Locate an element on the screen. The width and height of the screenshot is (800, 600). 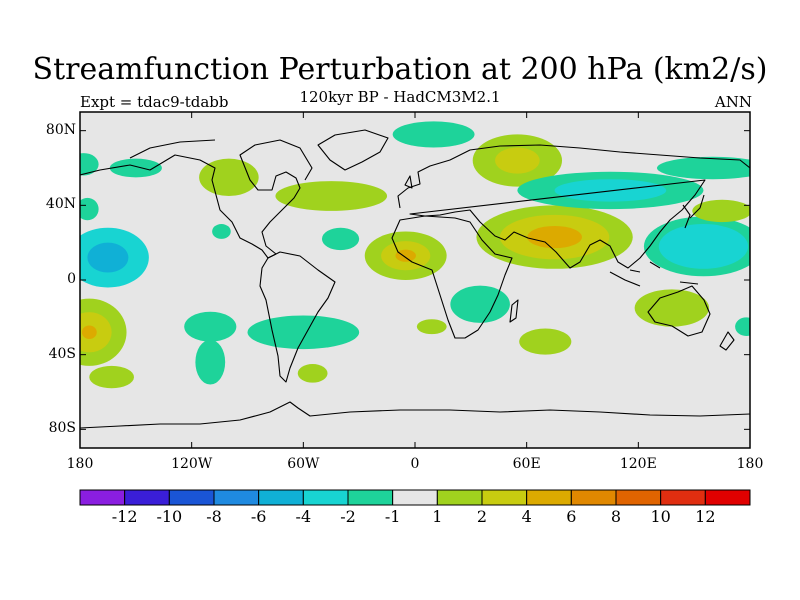
plot-subtitle: 120kyr BP - HadCM3M2.1 is located at coordinates (400, 97).